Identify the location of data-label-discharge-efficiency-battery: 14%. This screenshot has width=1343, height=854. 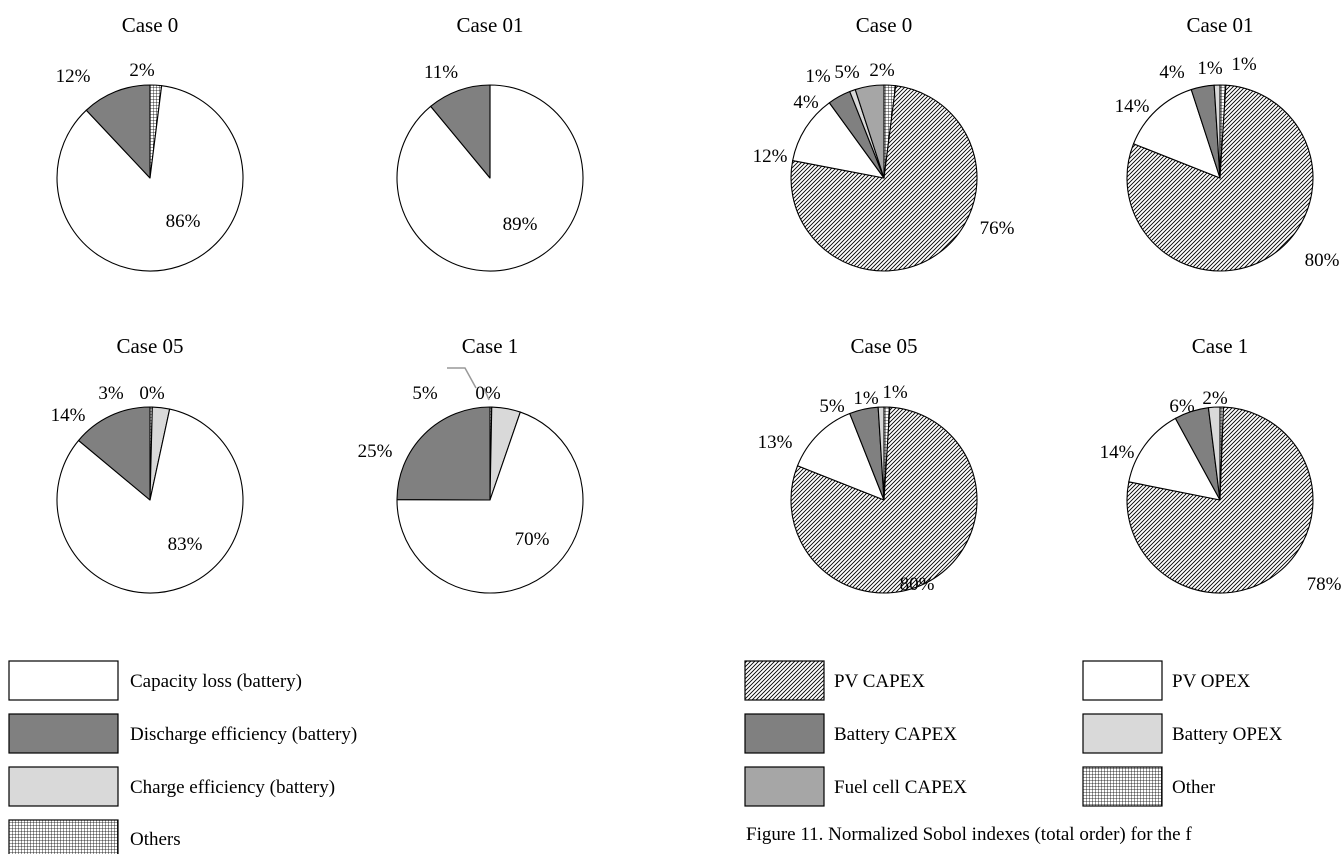
(68, 415).